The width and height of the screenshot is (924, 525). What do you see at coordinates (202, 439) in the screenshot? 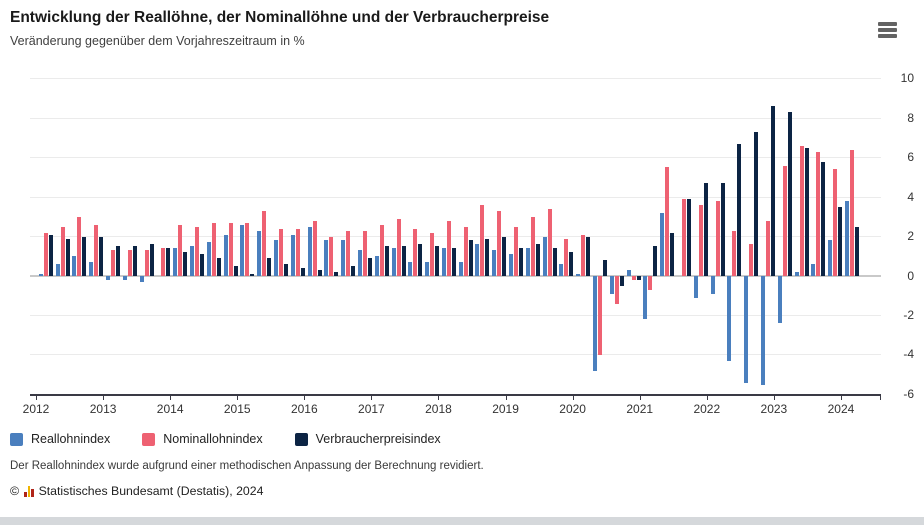
I see `legend-item-nominallohnindex: Nominallohnindex` at bounding box center [202, 439].